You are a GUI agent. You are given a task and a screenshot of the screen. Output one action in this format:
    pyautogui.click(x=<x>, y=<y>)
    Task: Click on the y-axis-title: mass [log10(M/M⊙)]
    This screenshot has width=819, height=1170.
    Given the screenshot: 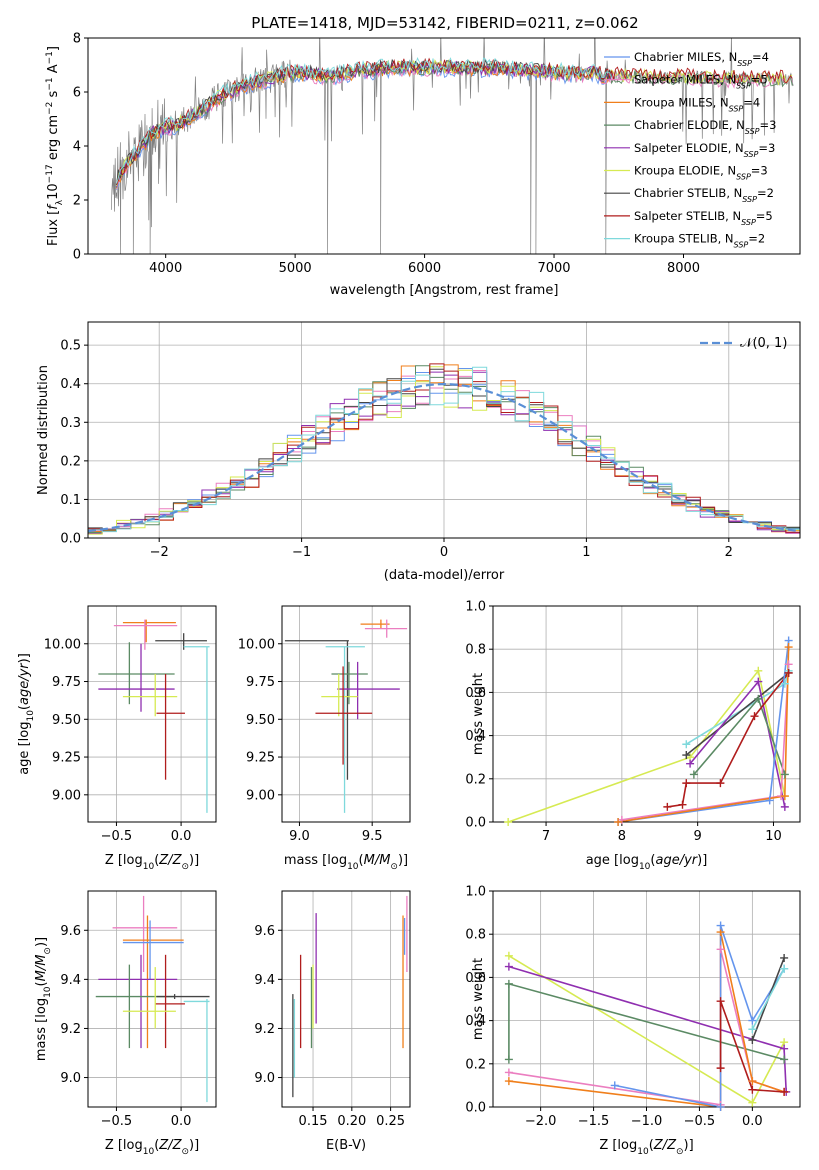 What is the action you would take?
    pyautogui.click(x=43, y=999)
    